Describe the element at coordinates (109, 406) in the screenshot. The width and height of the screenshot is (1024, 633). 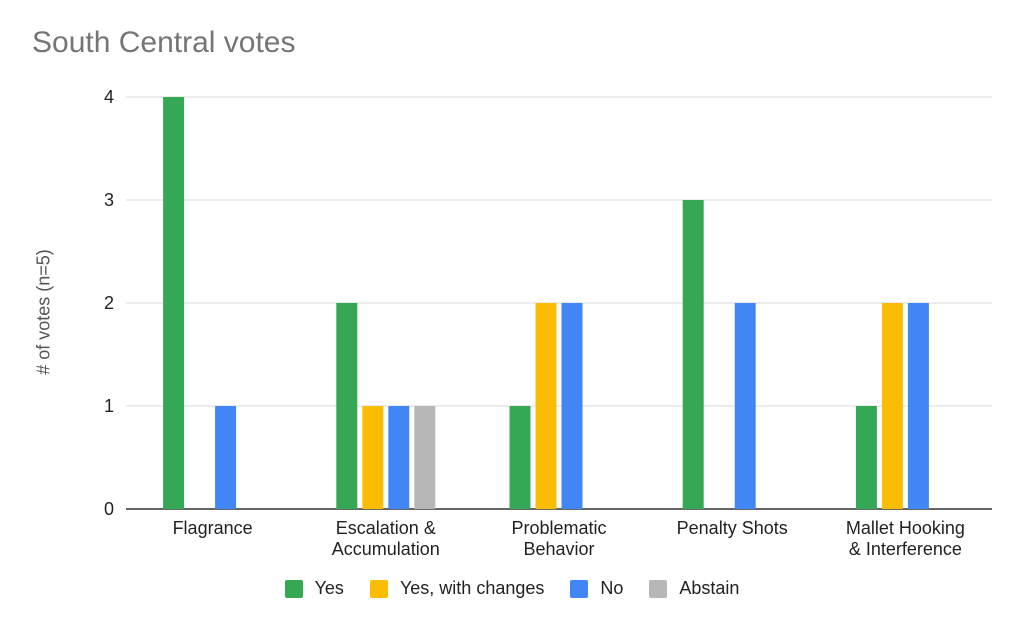
I see `y-tick-label: 1` at that location.